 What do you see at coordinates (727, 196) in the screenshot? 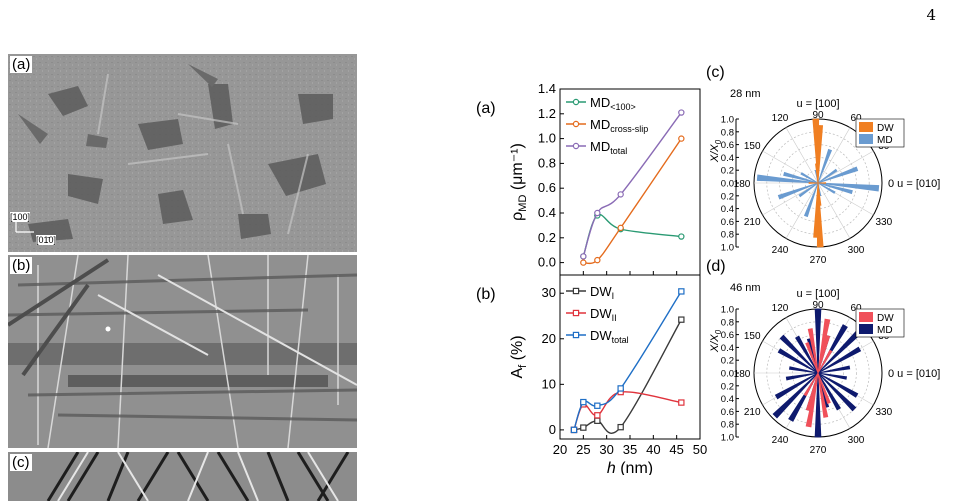
I see `polar-c-radial-tick-label: 0.2` at bounding box center [727, 196].